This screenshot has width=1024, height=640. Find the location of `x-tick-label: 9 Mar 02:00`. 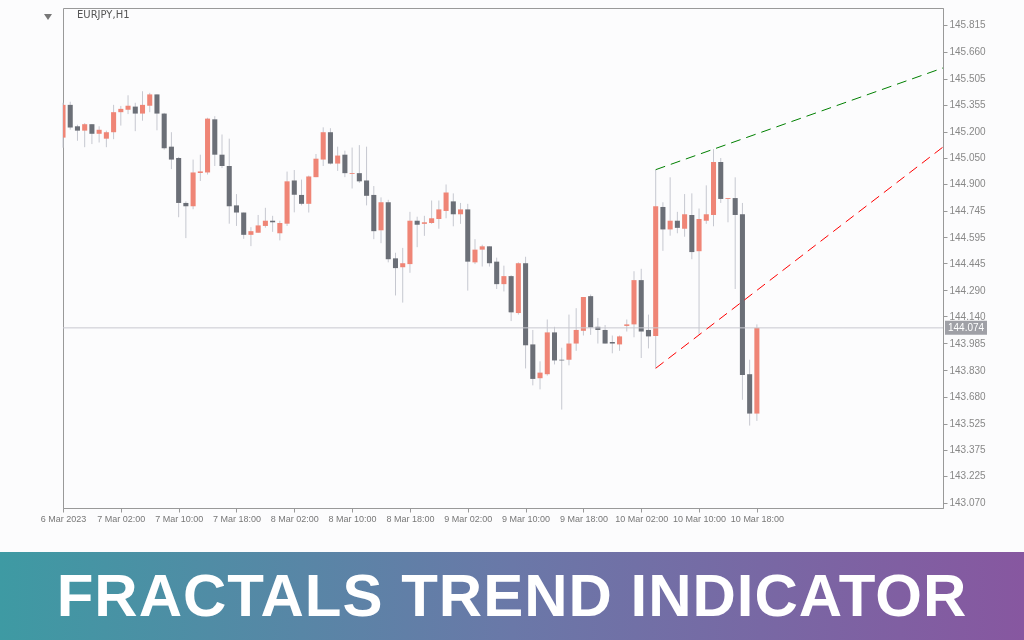

x-tick-label: 9 Mar 02:00 is located at coordinates (468, 518).